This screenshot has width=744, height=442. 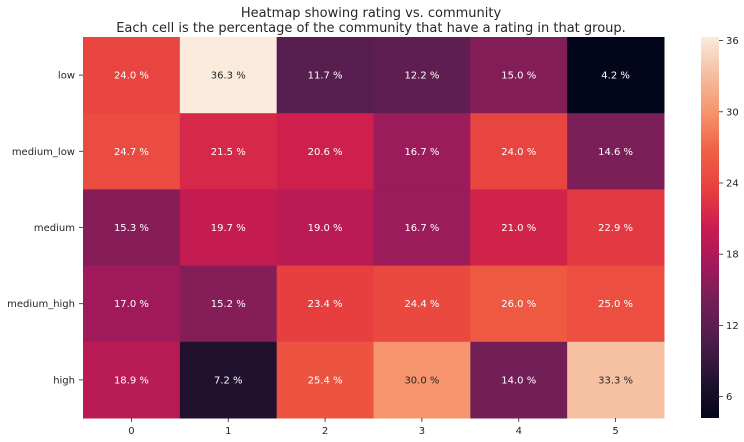 What do you see at coordinates (518, 304) in the screenshot?
I see `cell-label: 26.0 %` at bounding box center [518, 304].